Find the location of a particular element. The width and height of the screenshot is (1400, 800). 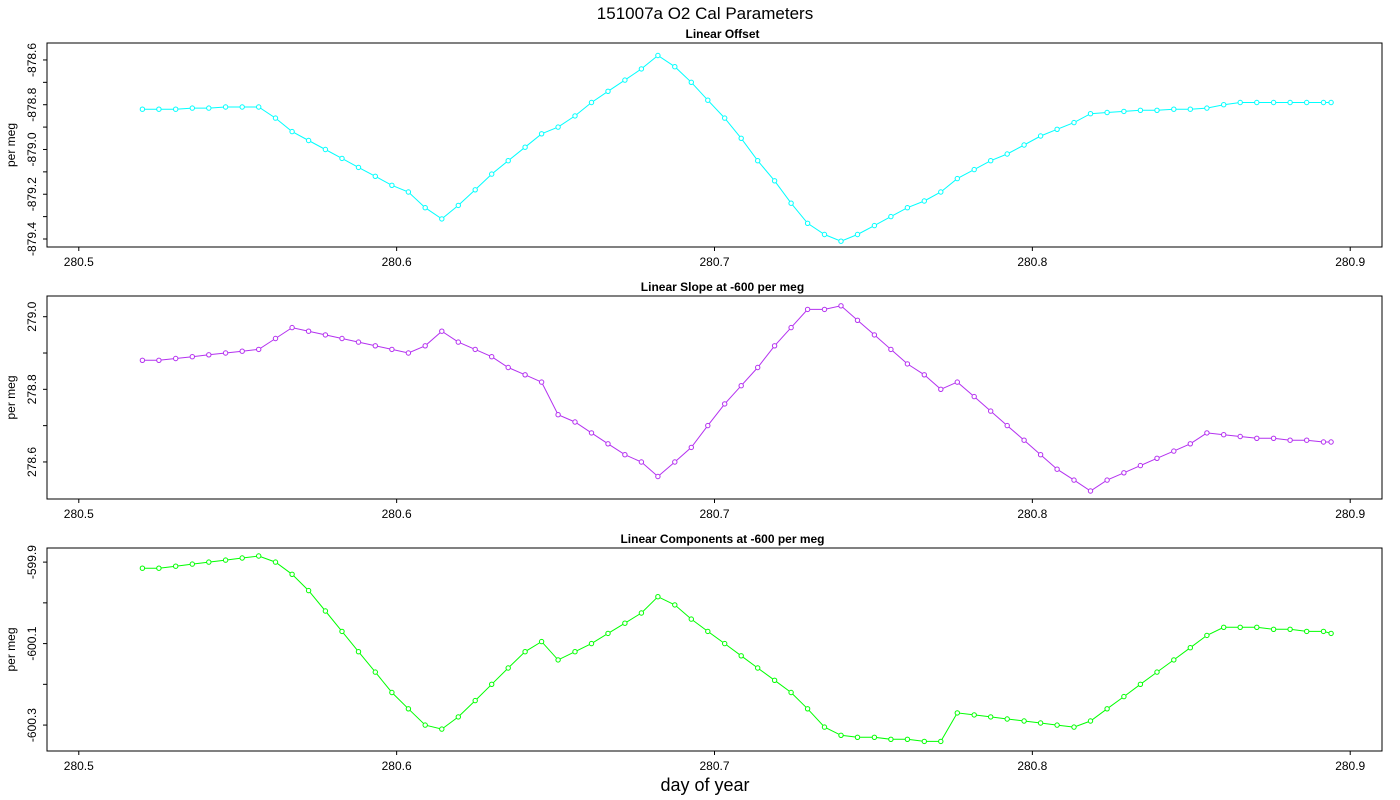

x-tick-label: 280.7 is located at coordinates (714, 262).